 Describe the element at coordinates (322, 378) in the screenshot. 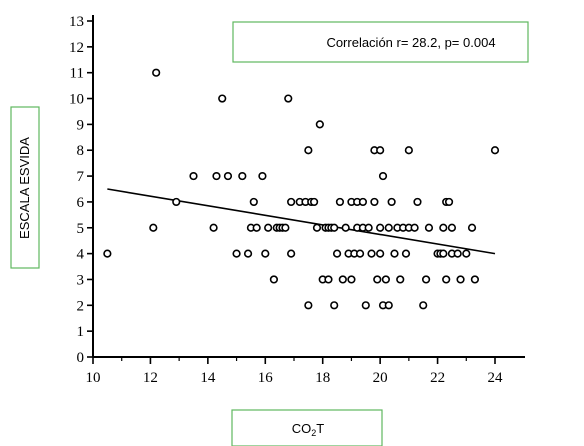

I see `x-tick-label: 18` at that location.